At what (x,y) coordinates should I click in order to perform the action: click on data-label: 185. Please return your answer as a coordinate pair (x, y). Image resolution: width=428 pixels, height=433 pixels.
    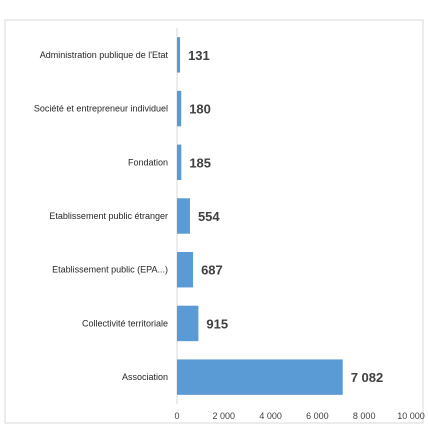
    Looking at the image, I should click on (200, 162).